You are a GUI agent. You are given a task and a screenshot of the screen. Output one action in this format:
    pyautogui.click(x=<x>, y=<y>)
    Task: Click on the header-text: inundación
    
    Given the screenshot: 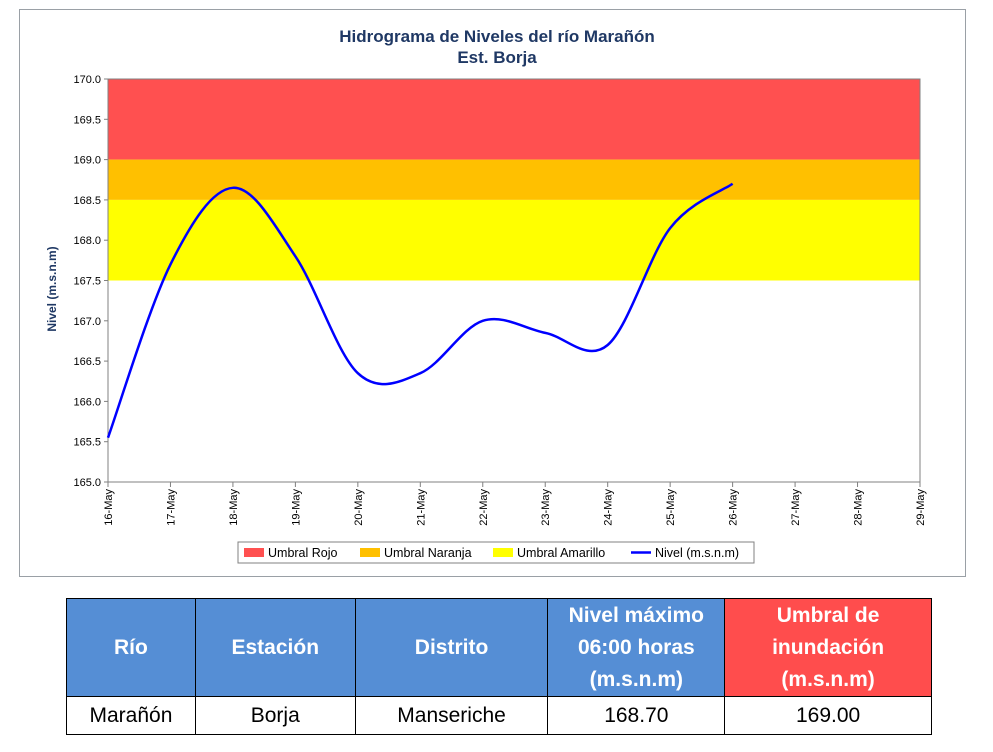 What is the action you would take?
    pyautogui.click(x=828, y=647)
    